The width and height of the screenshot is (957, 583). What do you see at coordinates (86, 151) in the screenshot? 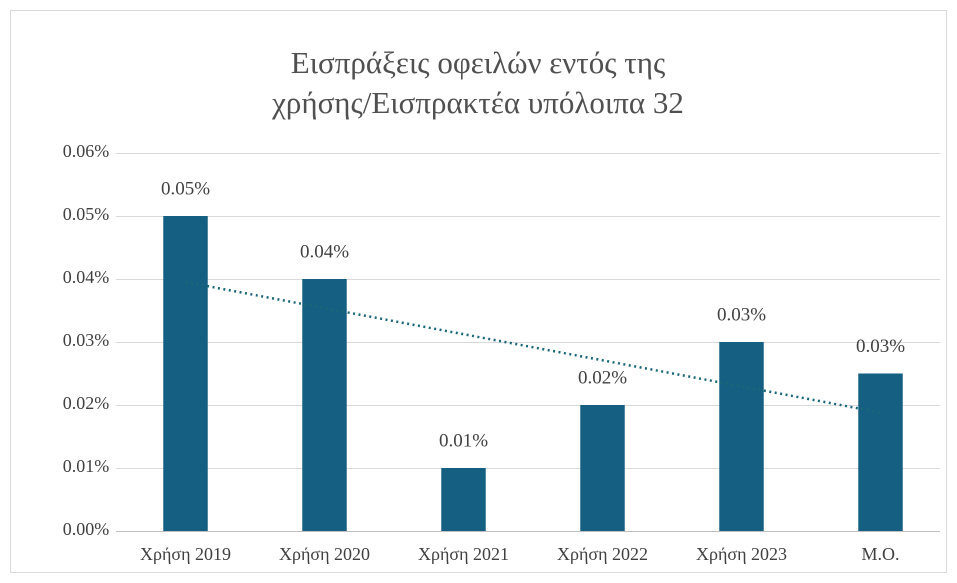
I see `y-tick-label: 0.06%` at bounding box center [86, 151].